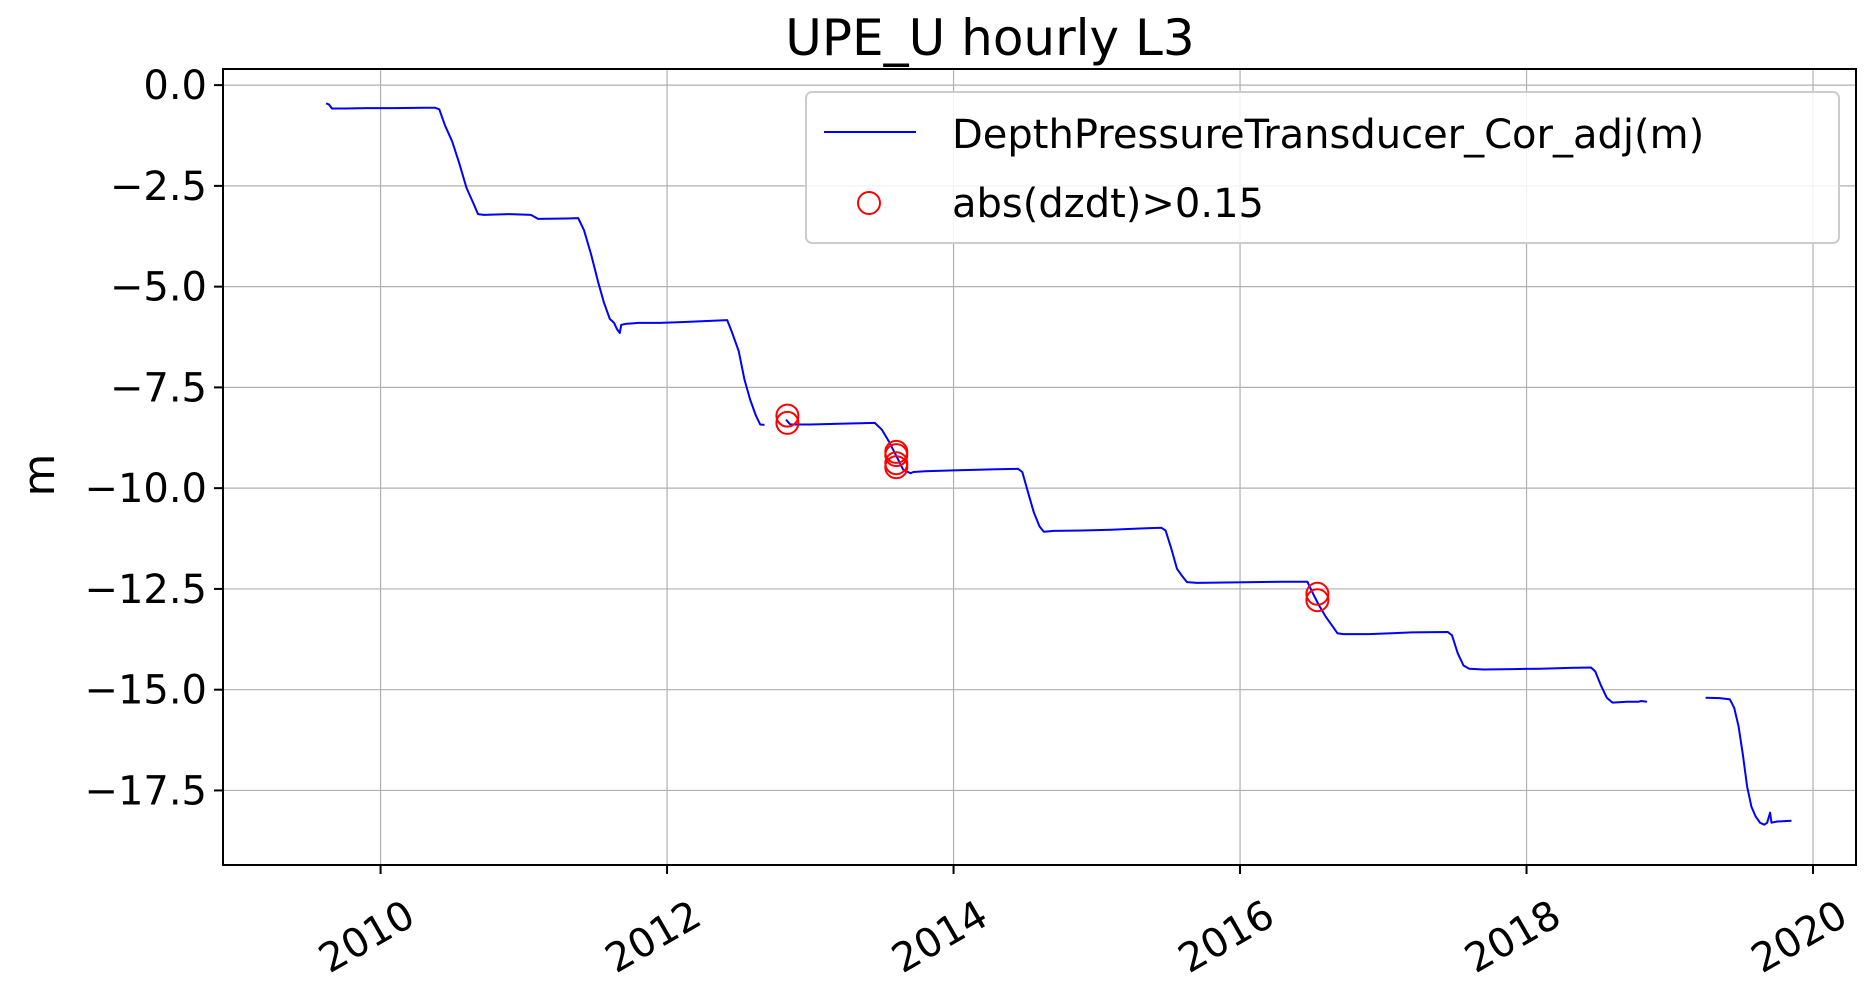  Describe the element at coordinates (145, 590) in the screenshot. I see `y-tick-label: −12.5` at that location.